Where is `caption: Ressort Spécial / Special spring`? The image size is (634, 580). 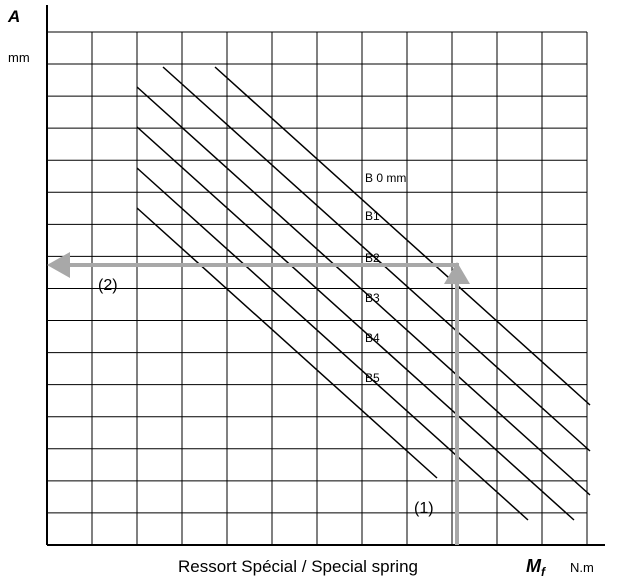 caption: Ressort Spécial / Special spring is located at coordinates (298, 566).